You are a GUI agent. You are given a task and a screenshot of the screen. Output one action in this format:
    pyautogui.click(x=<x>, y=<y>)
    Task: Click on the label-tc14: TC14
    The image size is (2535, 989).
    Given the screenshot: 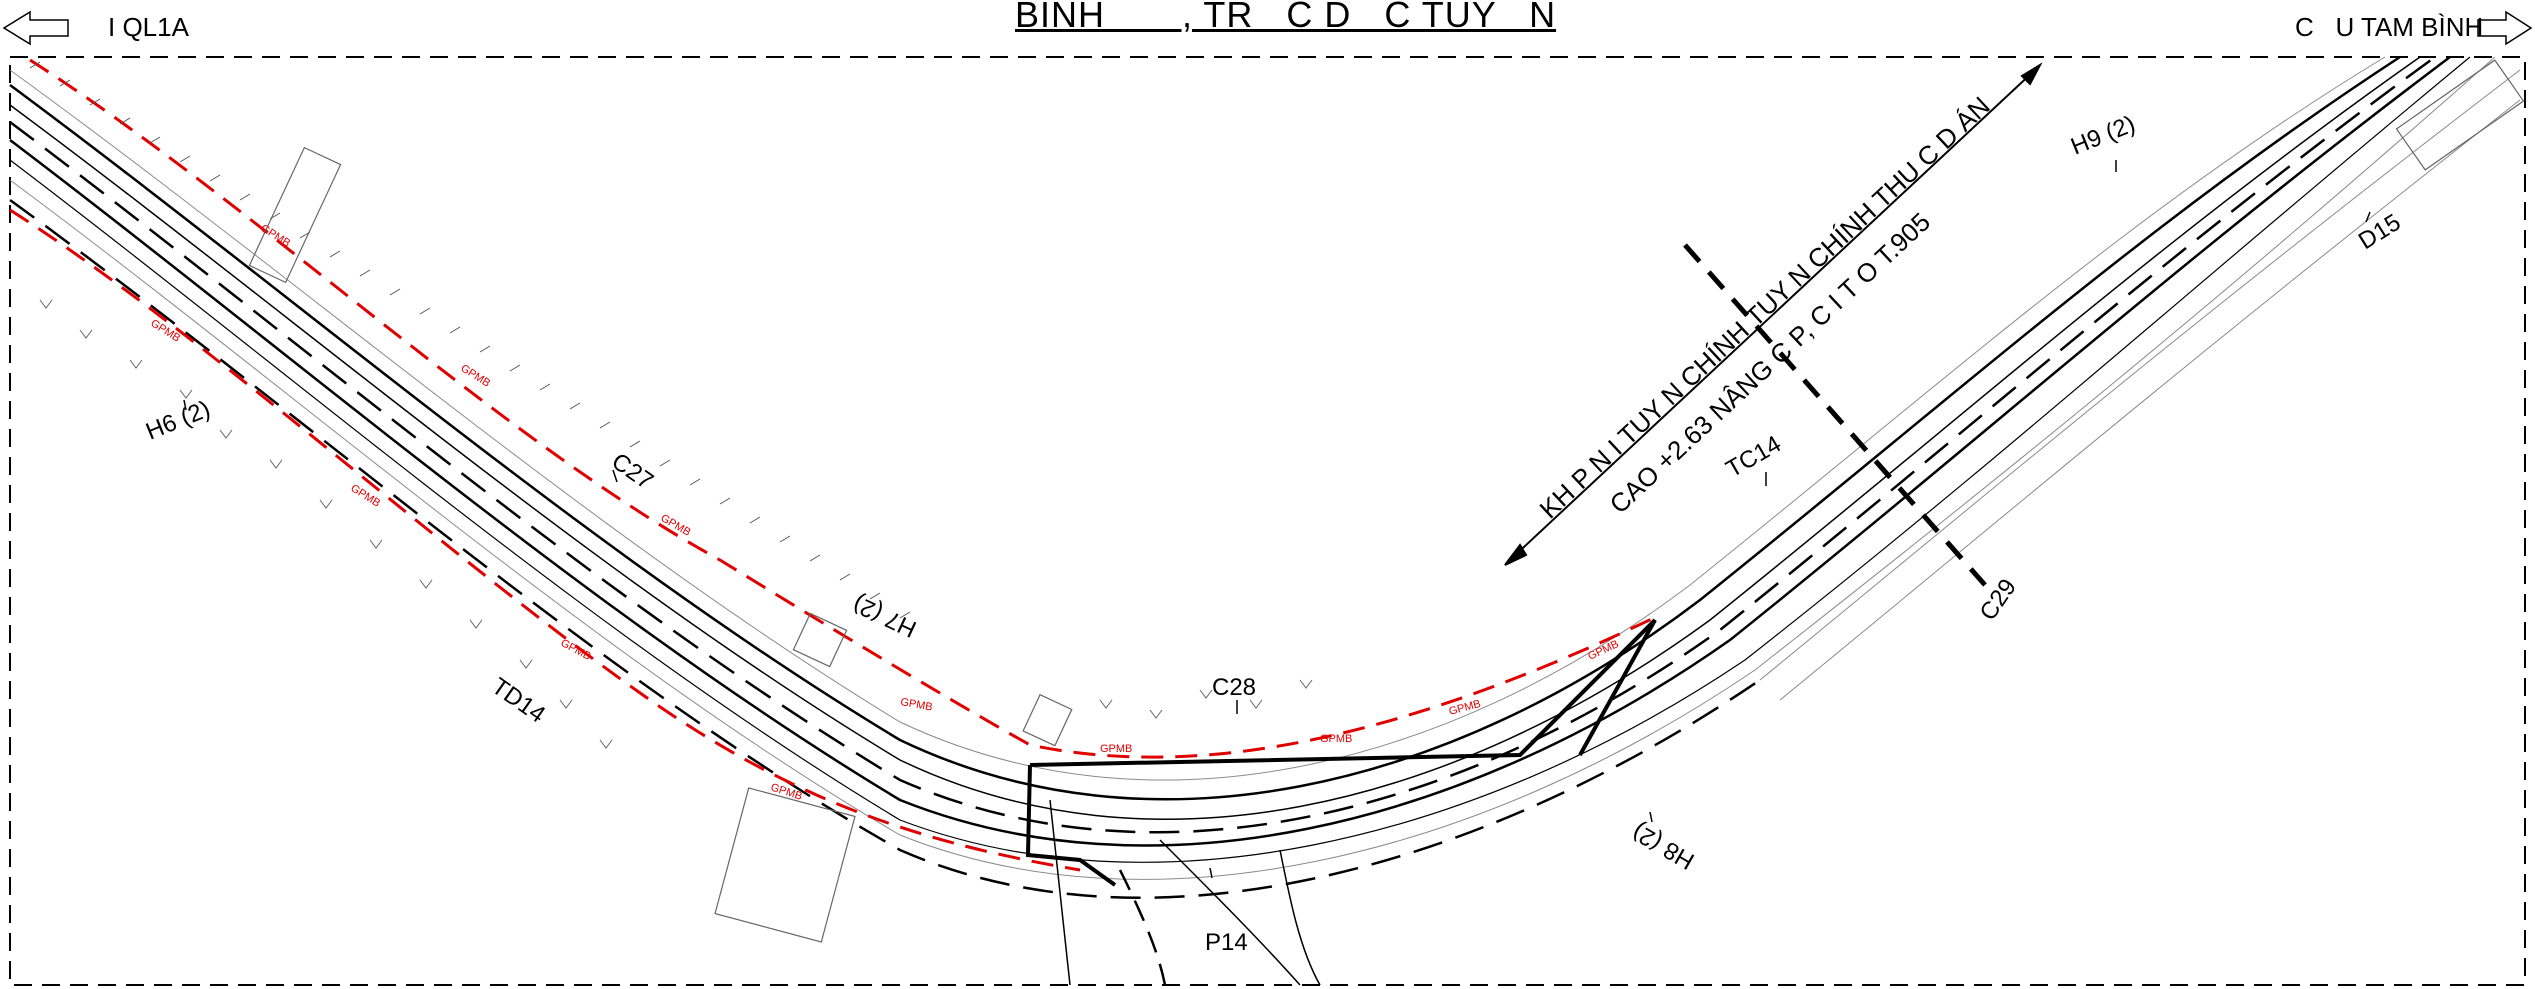 What is the action you would take?
    pyautogui.click(x=1754, y=456)
    